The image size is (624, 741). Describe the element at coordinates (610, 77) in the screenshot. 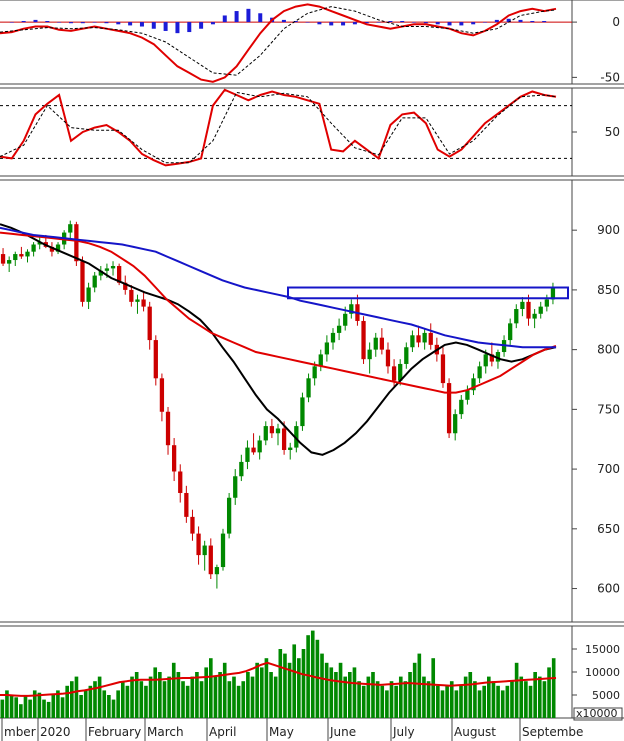

I see `y-tick-label: -50` at that location.